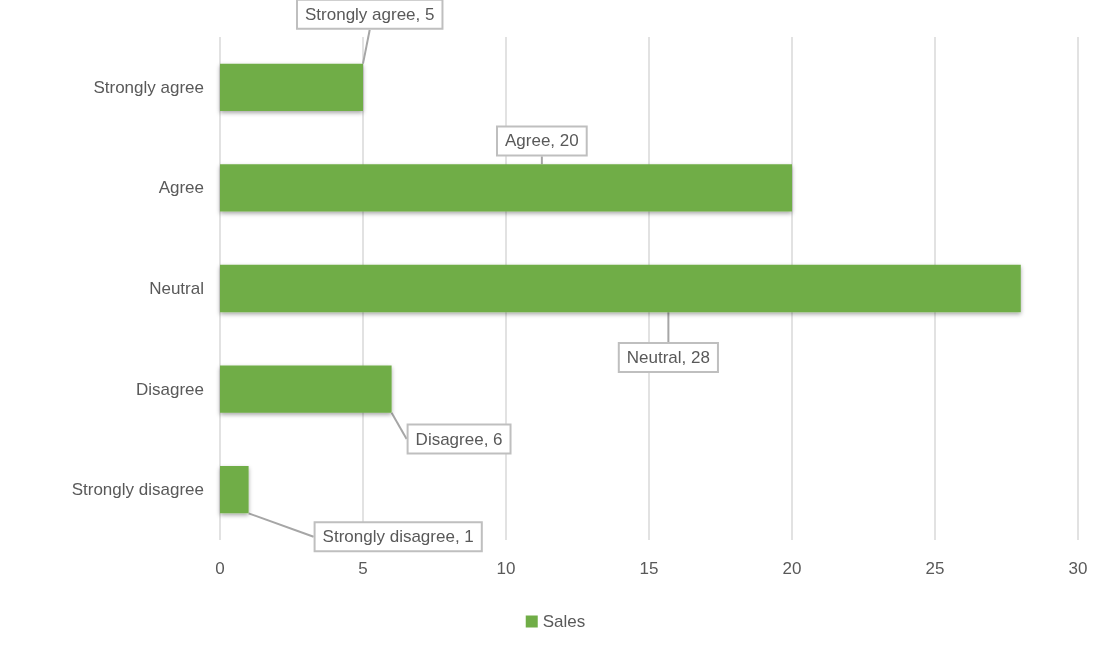  What do you see at coordinates (792, 568) in the screenshot?
I see `x-tick-label: 20` at bounding box center [792, 568].